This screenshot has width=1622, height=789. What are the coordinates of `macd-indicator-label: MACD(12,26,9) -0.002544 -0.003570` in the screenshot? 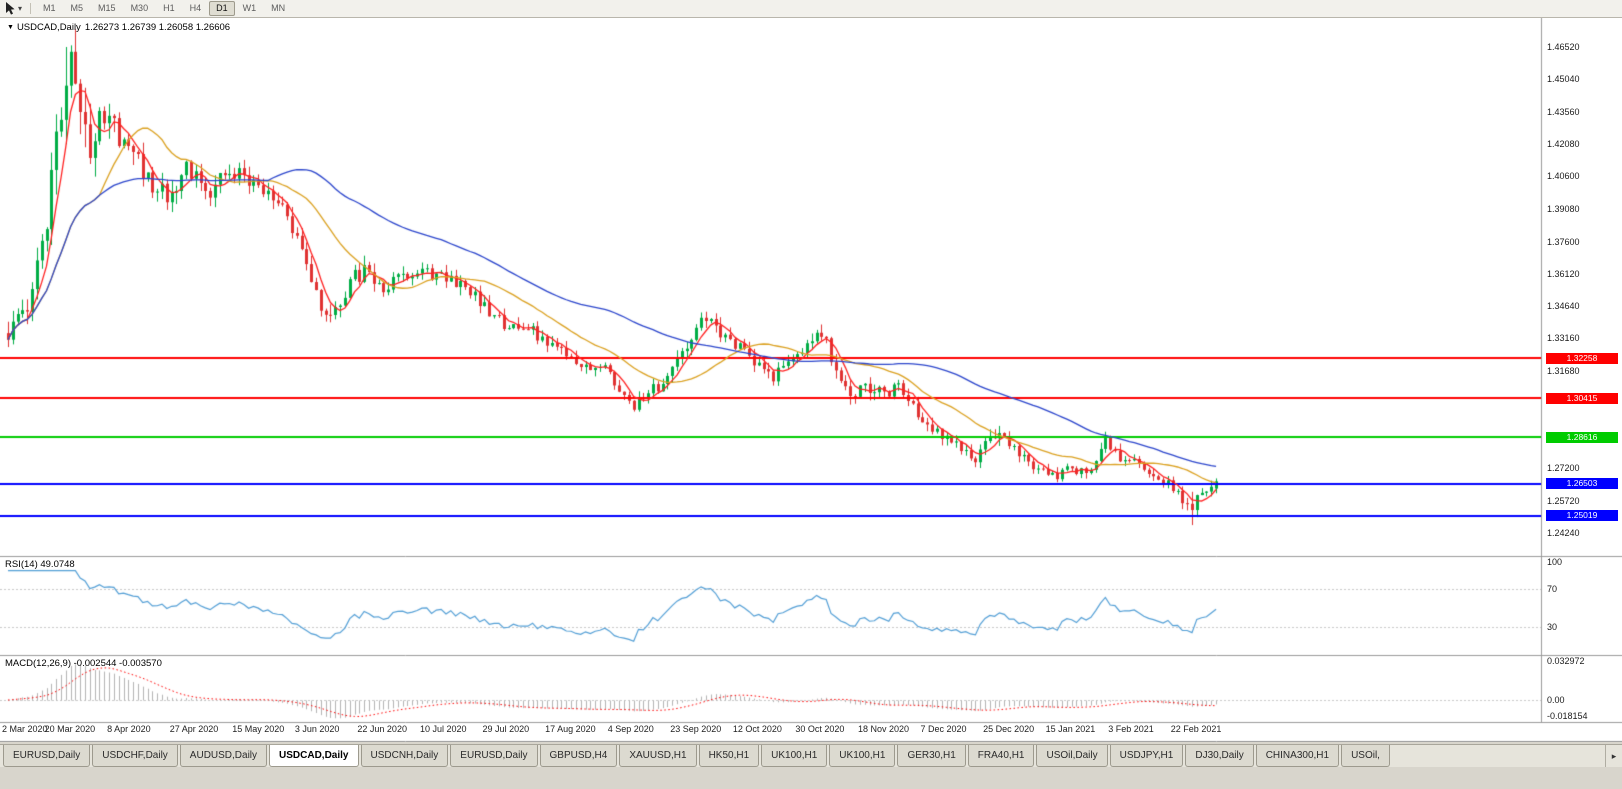 It's located at (83, 663).